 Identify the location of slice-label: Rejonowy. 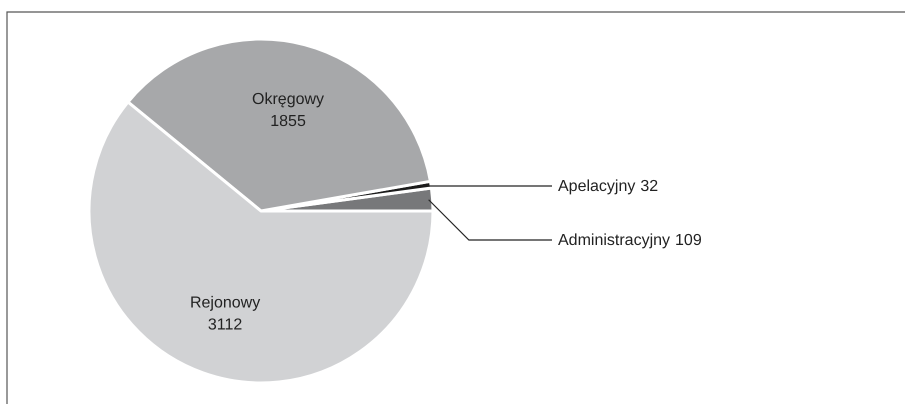
(225, 303).